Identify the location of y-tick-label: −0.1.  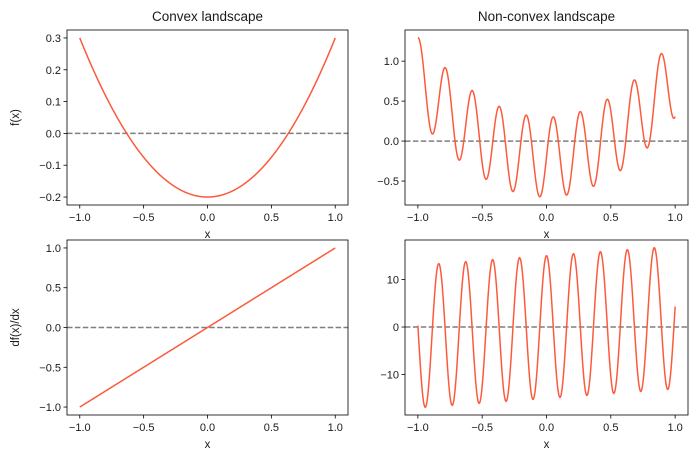
(50, 166).